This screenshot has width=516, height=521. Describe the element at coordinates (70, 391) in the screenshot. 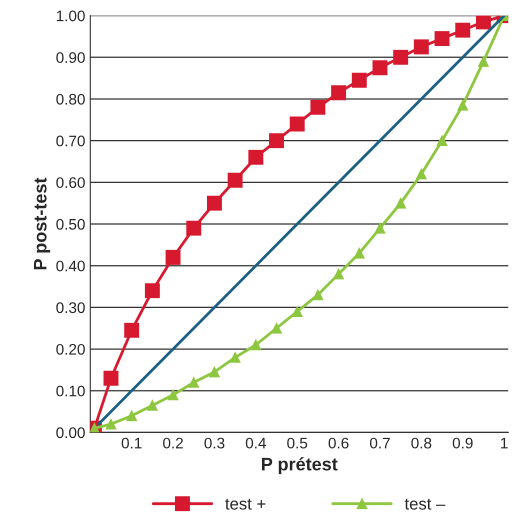

I see `y-tick-label: 0.10` at that location.